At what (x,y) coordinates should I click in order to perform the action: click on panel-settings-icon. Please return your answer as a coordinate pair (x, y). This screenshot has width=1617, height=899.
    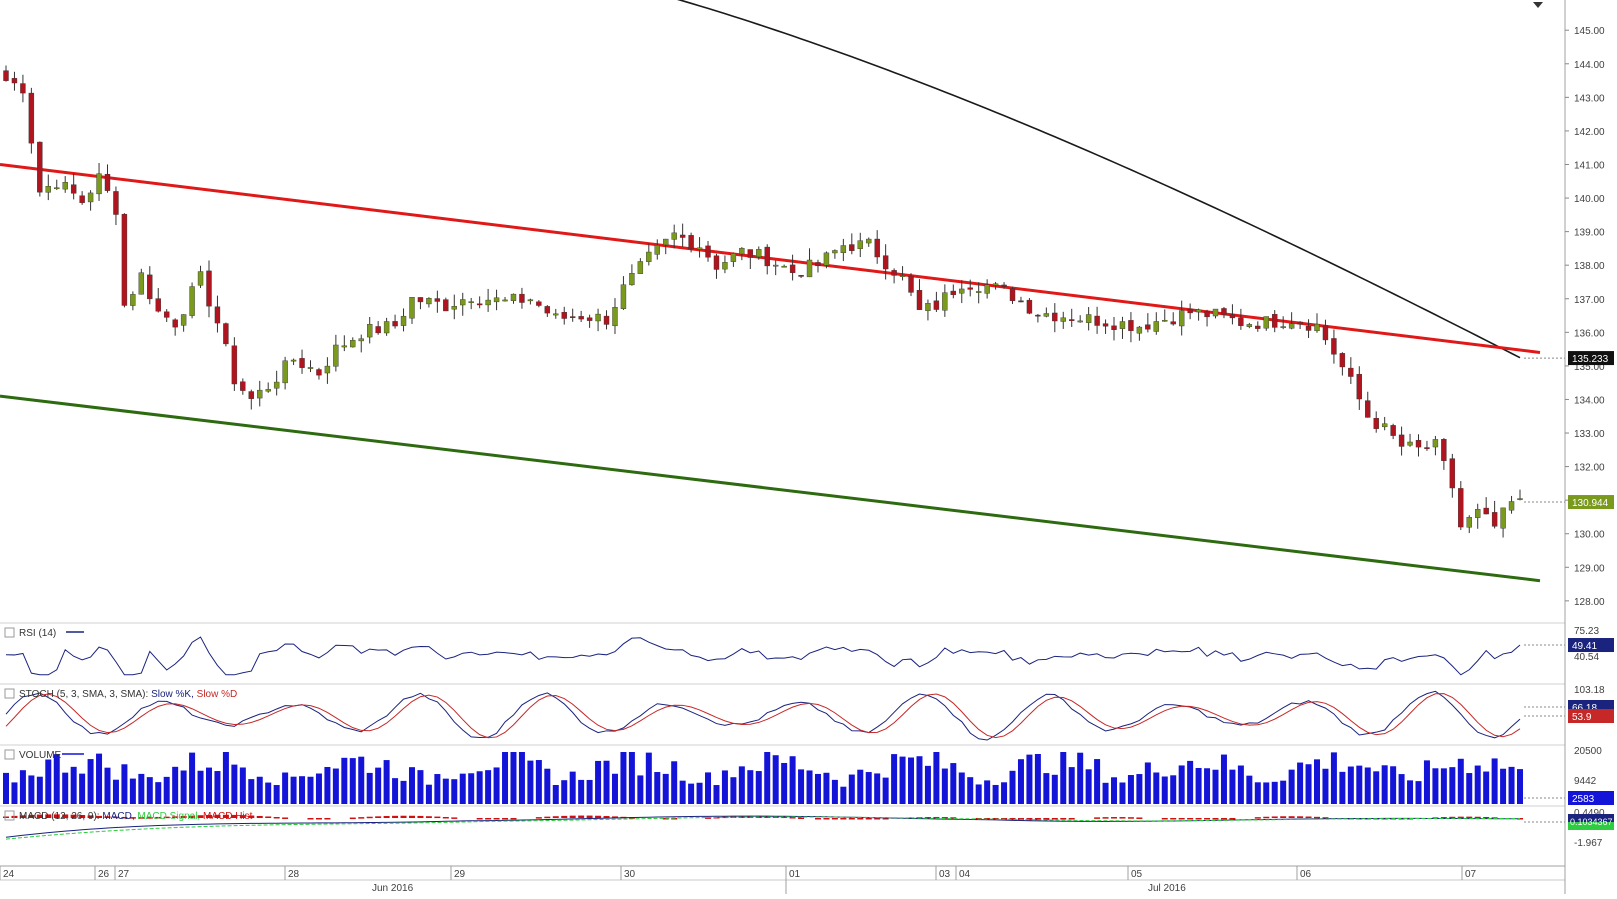
    Looking at the image, I should click on (9, 632).